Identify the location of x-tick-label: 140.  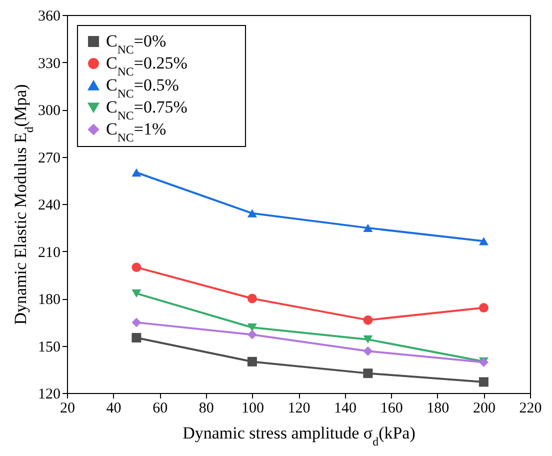
(345, 408).